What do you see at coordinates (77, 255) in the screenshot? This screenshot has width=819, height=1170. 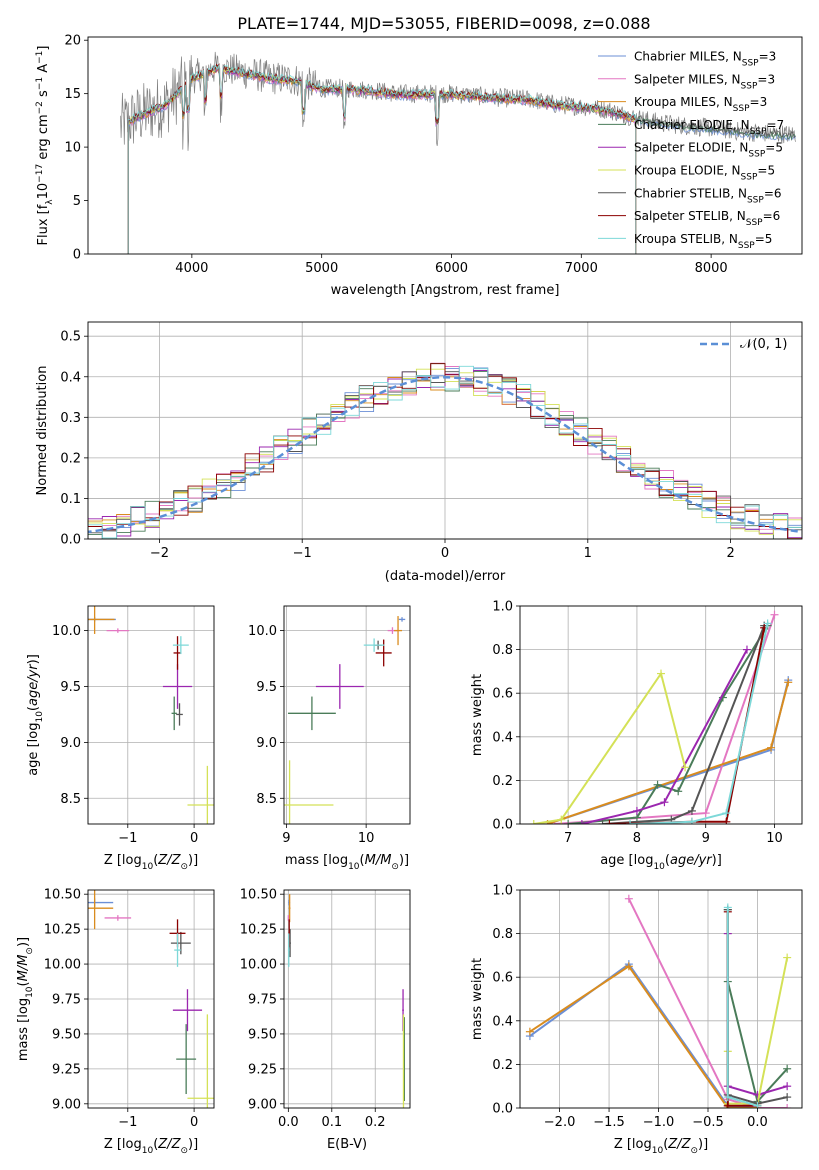 I see `y-tick-label: 0` at bounding box center [77, 255].